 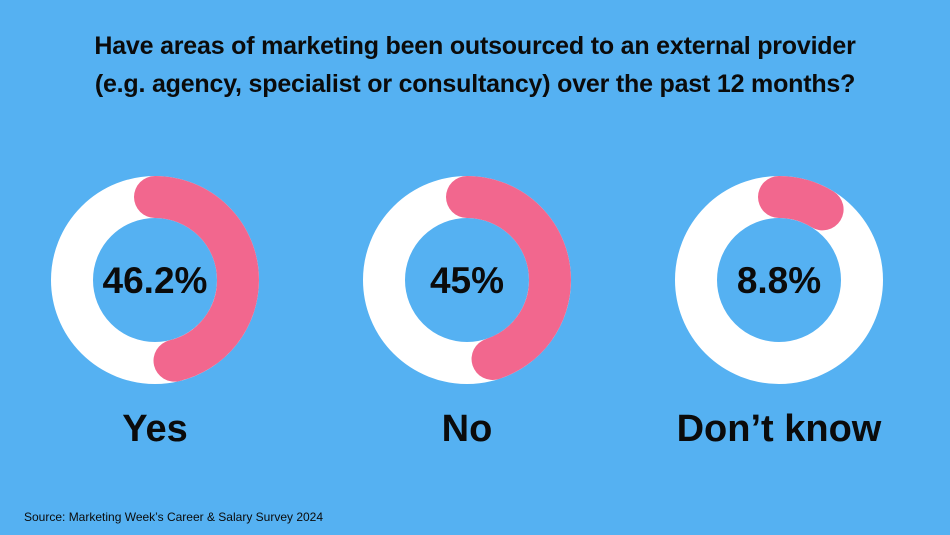 I want to click on donut-no: 45% No, so click(x=467, y=313).